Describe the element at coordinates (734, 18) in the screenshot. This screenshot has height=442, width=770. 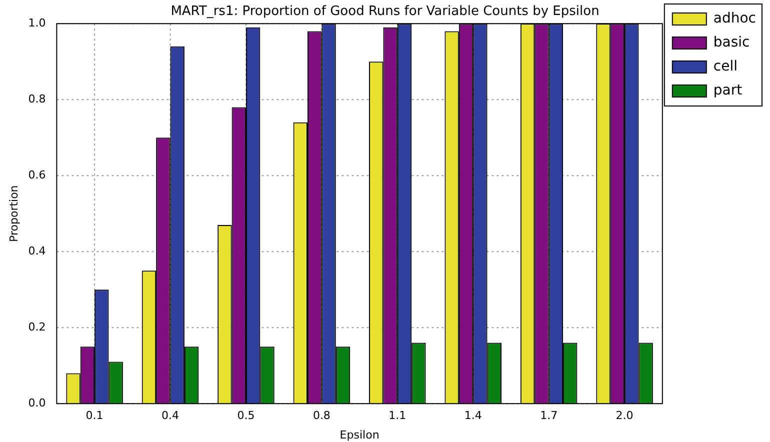
I see `legend-label: adhoc` at that location.